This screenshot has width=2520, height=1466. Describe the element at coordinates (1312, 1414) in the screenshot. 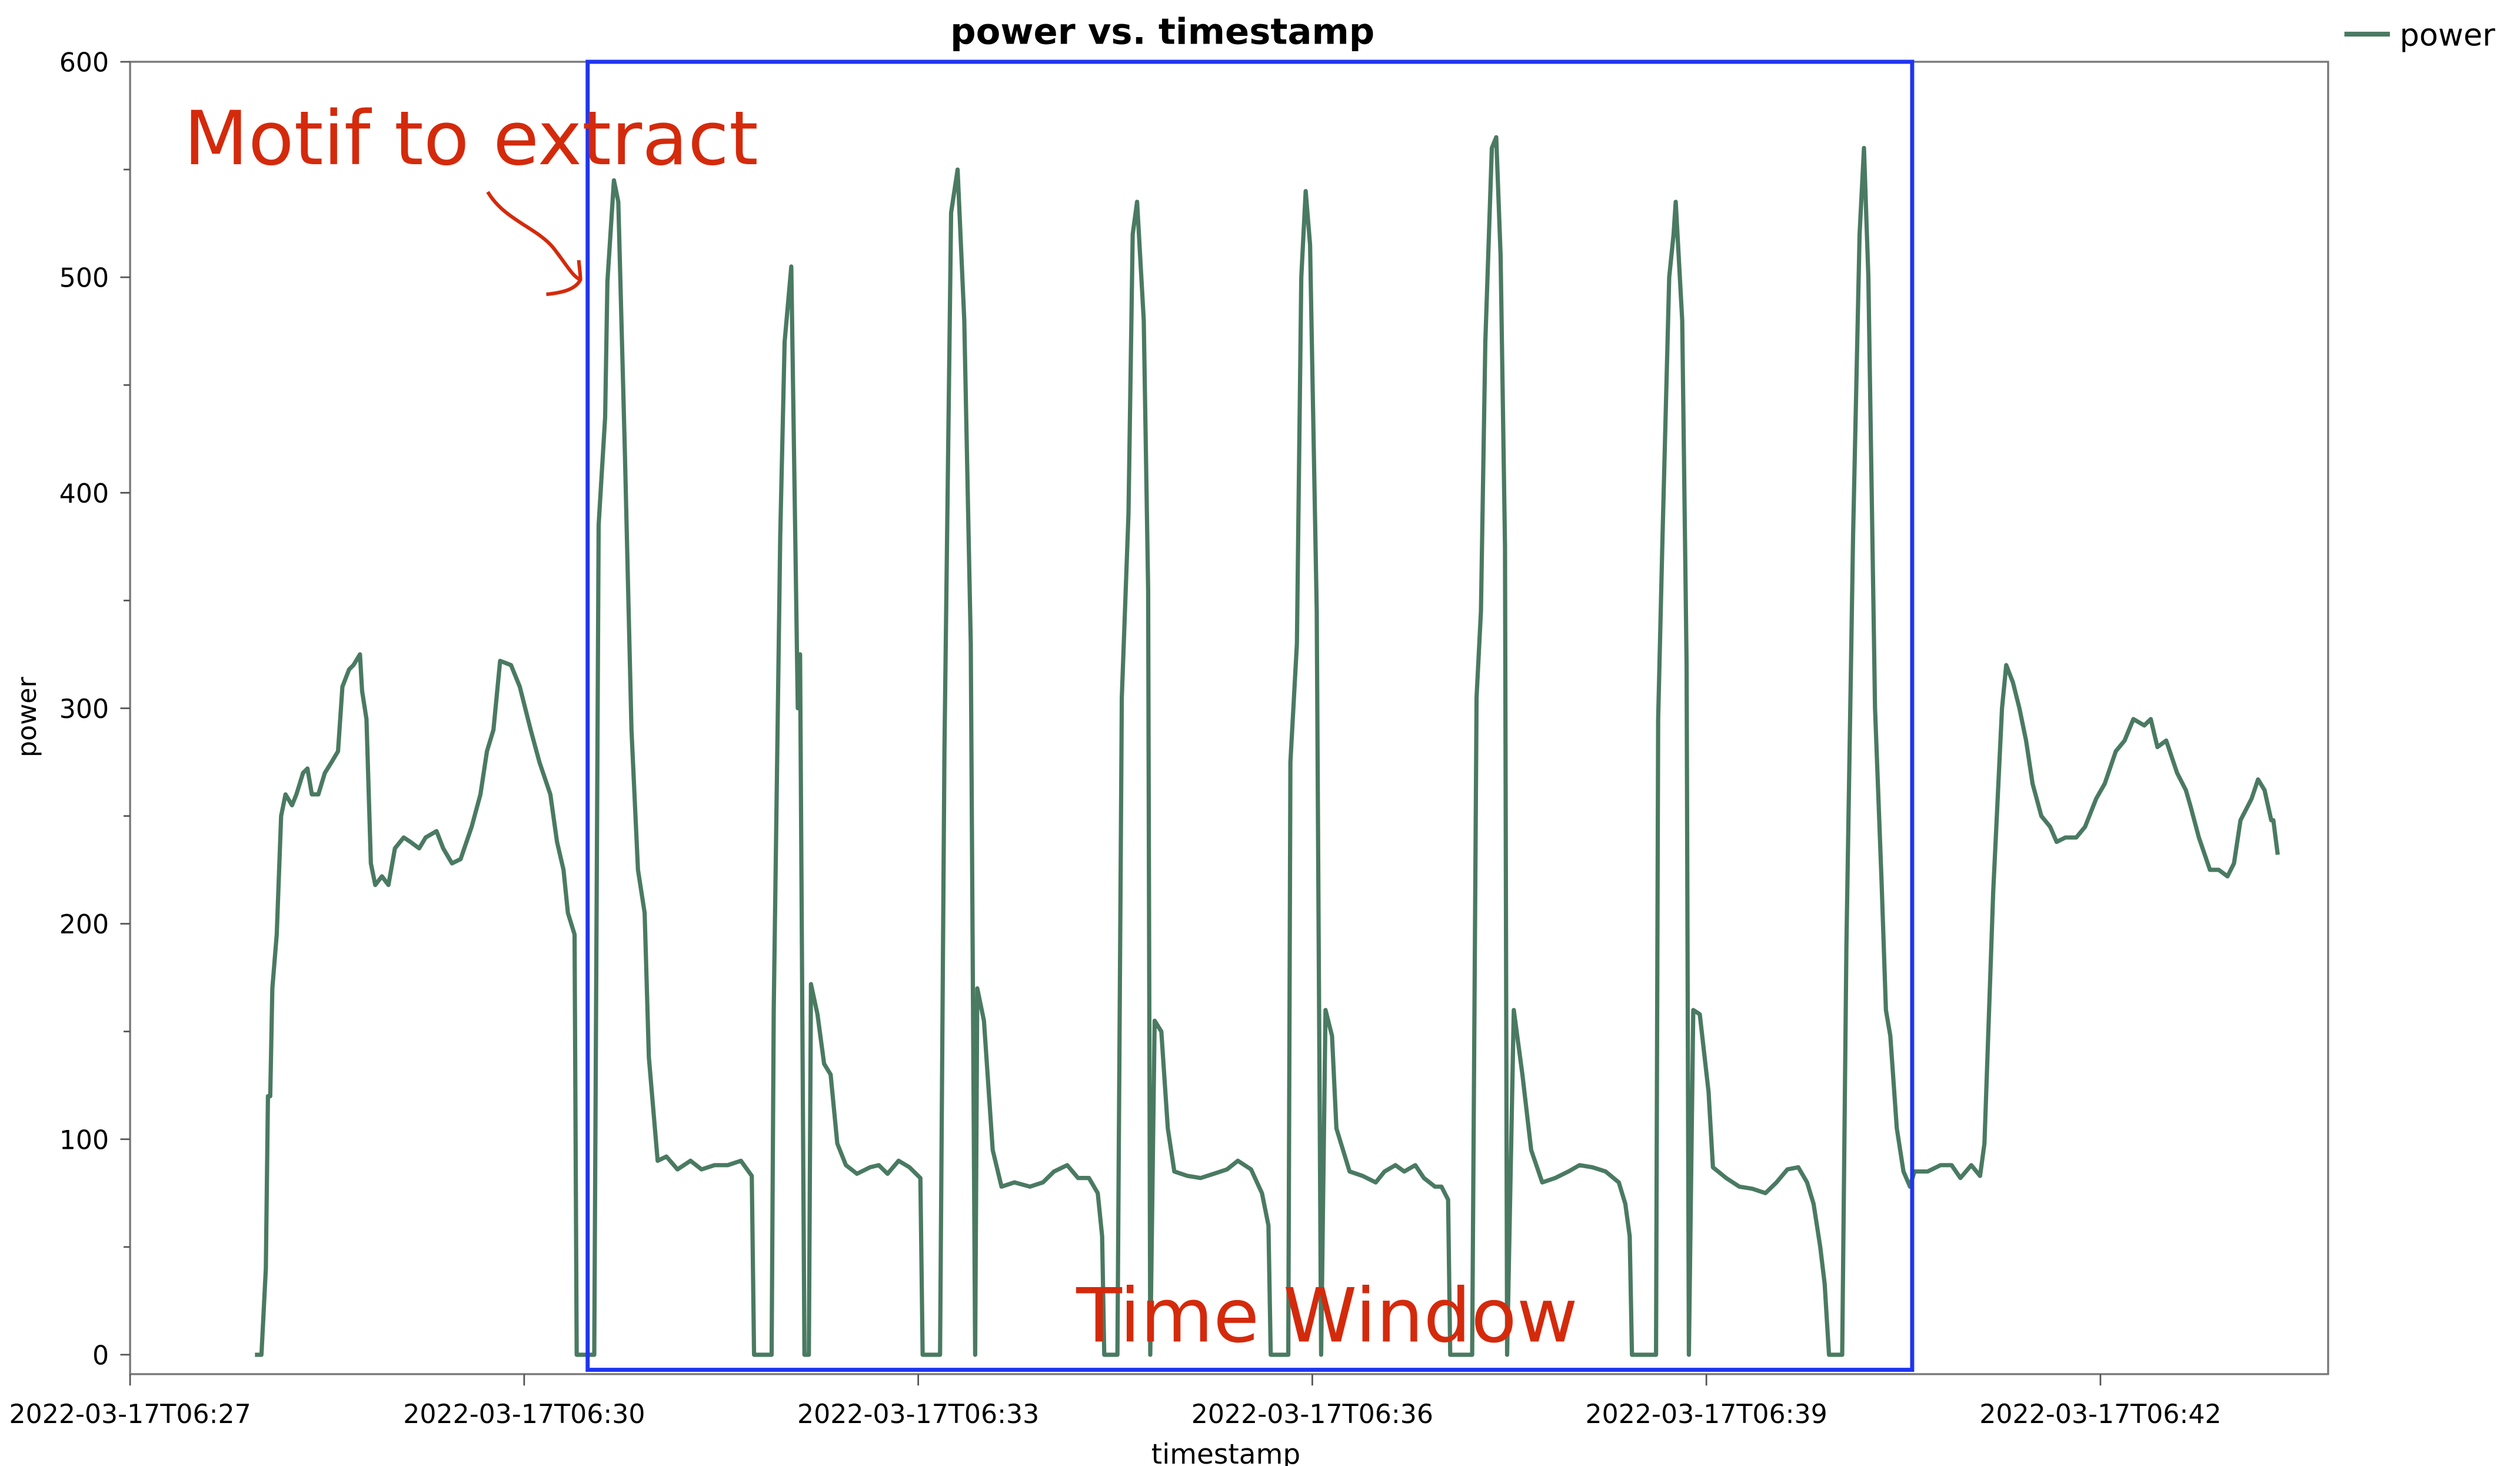

I see `x-tick-label: 2022-03-17T06:36` at that location.